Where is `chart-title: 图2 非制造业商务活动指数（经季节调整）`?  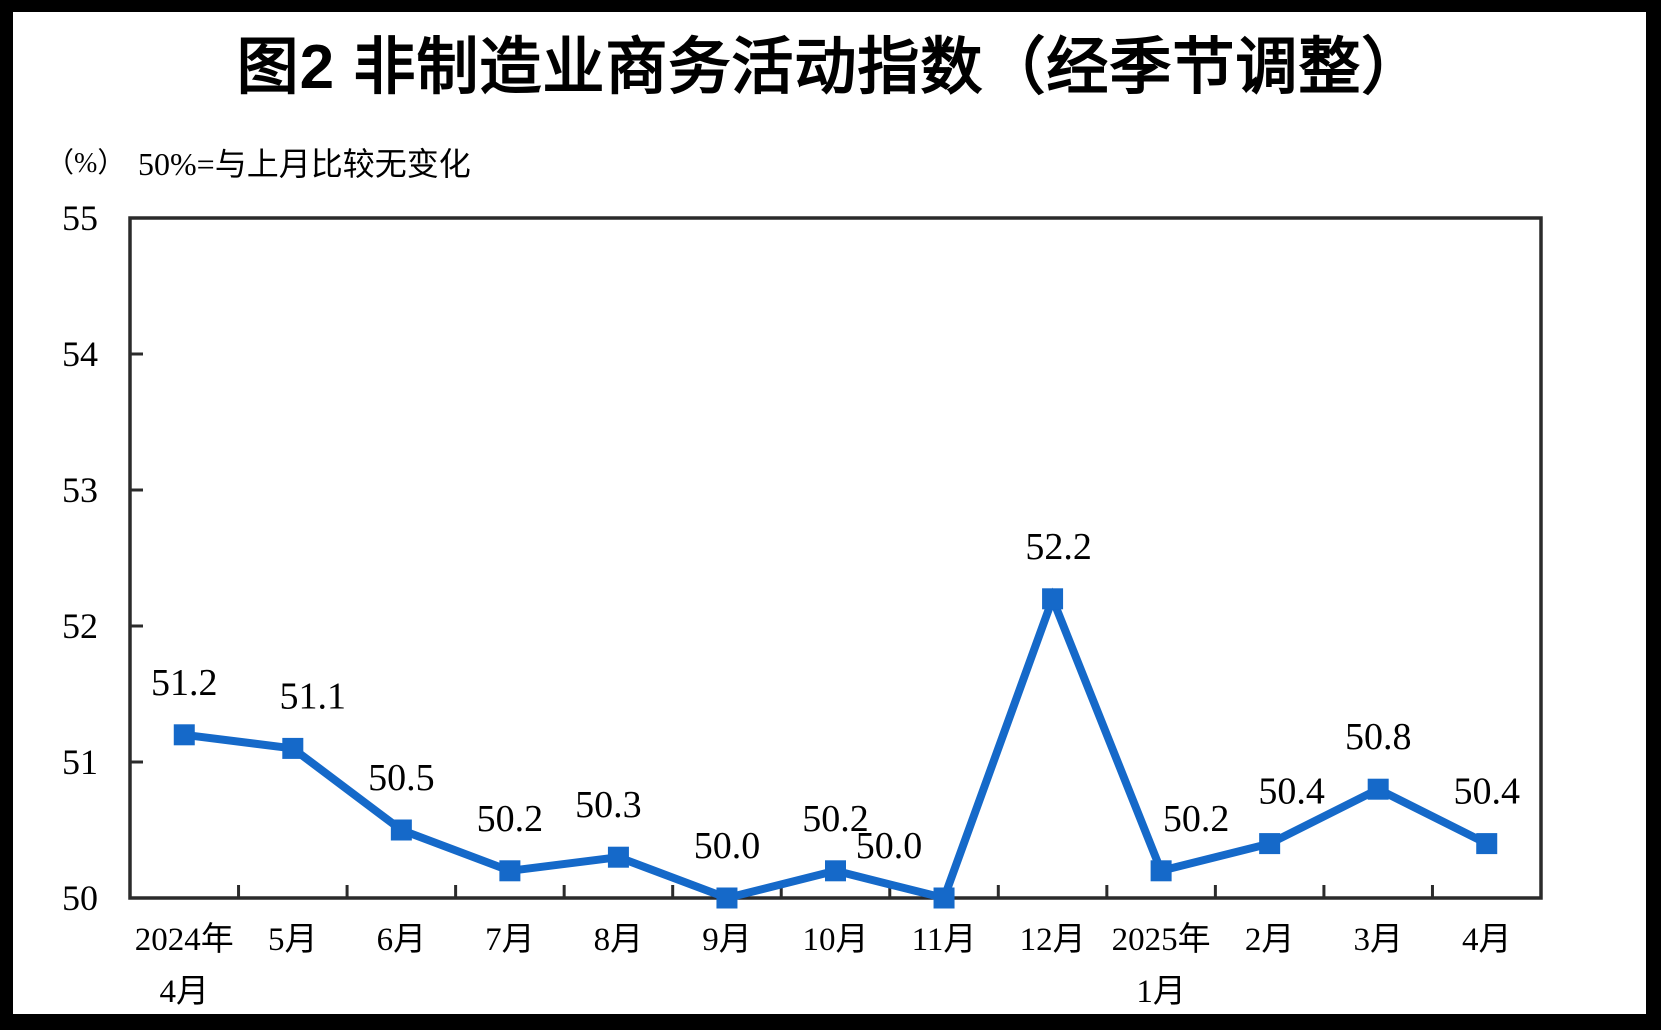 chart-title: 图2 非制造业商务活动指数（经季节调整） is located at coordinates (830, 67).